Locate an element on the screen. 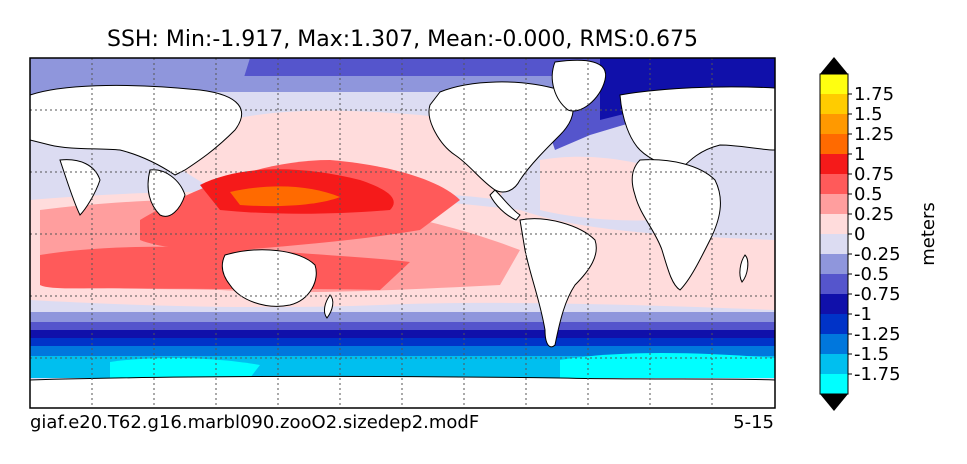  colorbar-extend-max is located at coordinates (834, 65).